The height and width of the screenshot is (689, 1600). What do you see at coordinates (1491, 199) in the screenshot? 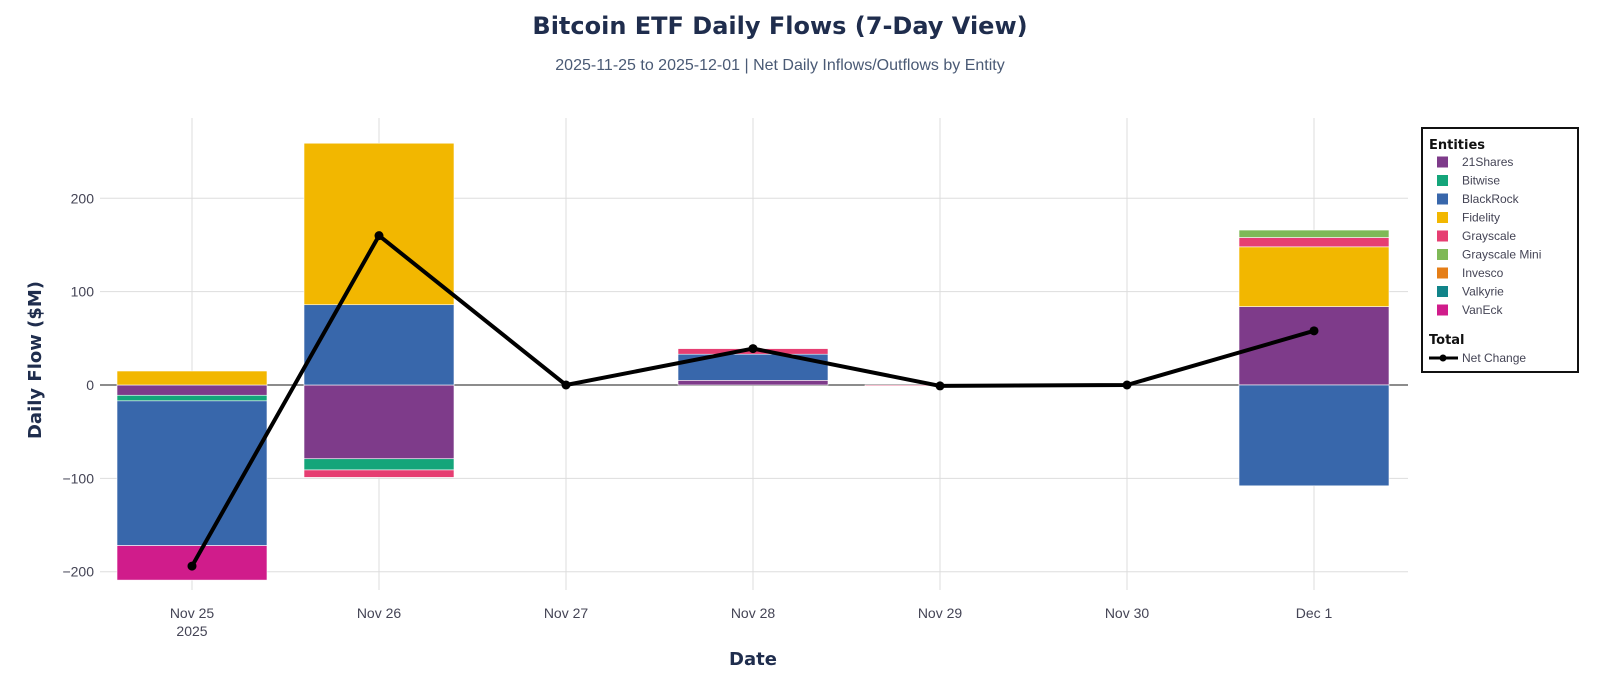
I see `legend-label: BlackRock` at bounding box center [1491, 199].